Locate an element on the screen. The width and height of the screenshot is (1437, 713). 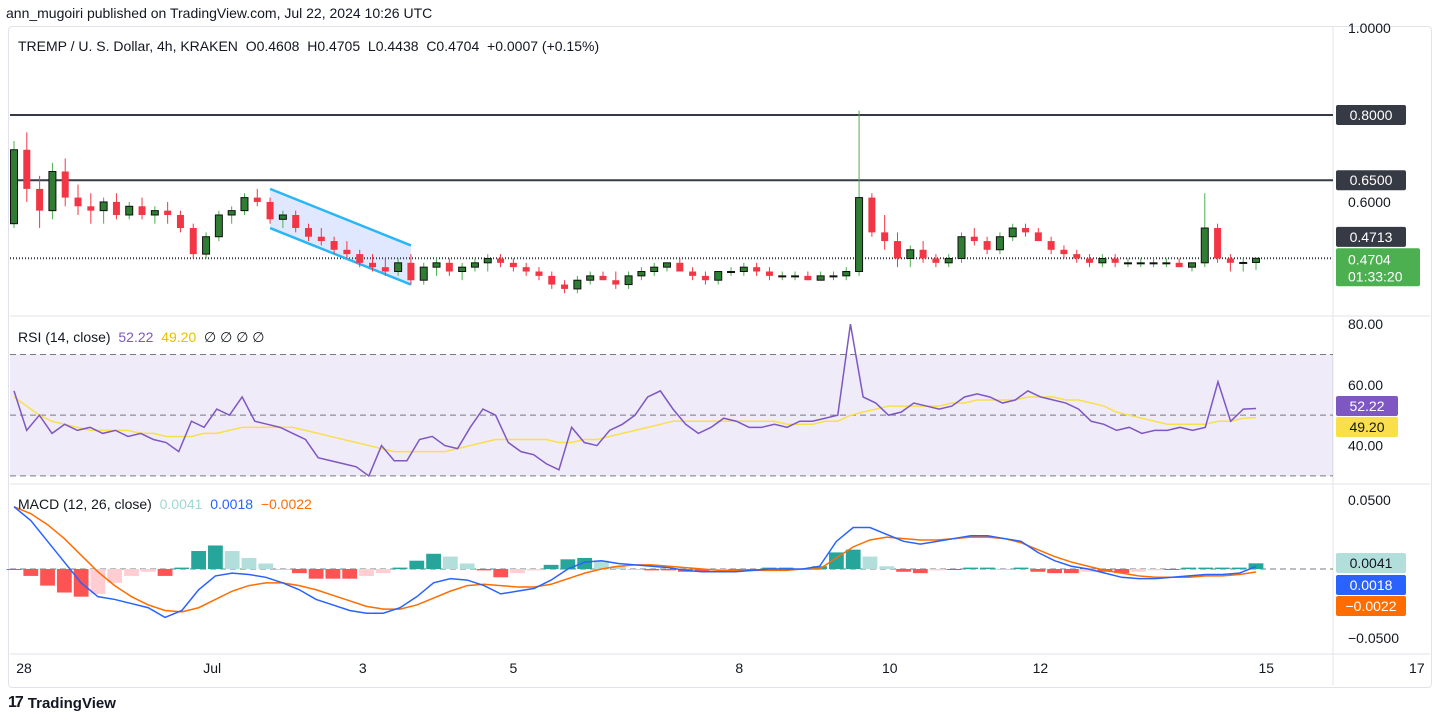
symbol-label: TREMP / U. S. Dollar, 4h, KRAKEN is located at coordinates (128, 46).